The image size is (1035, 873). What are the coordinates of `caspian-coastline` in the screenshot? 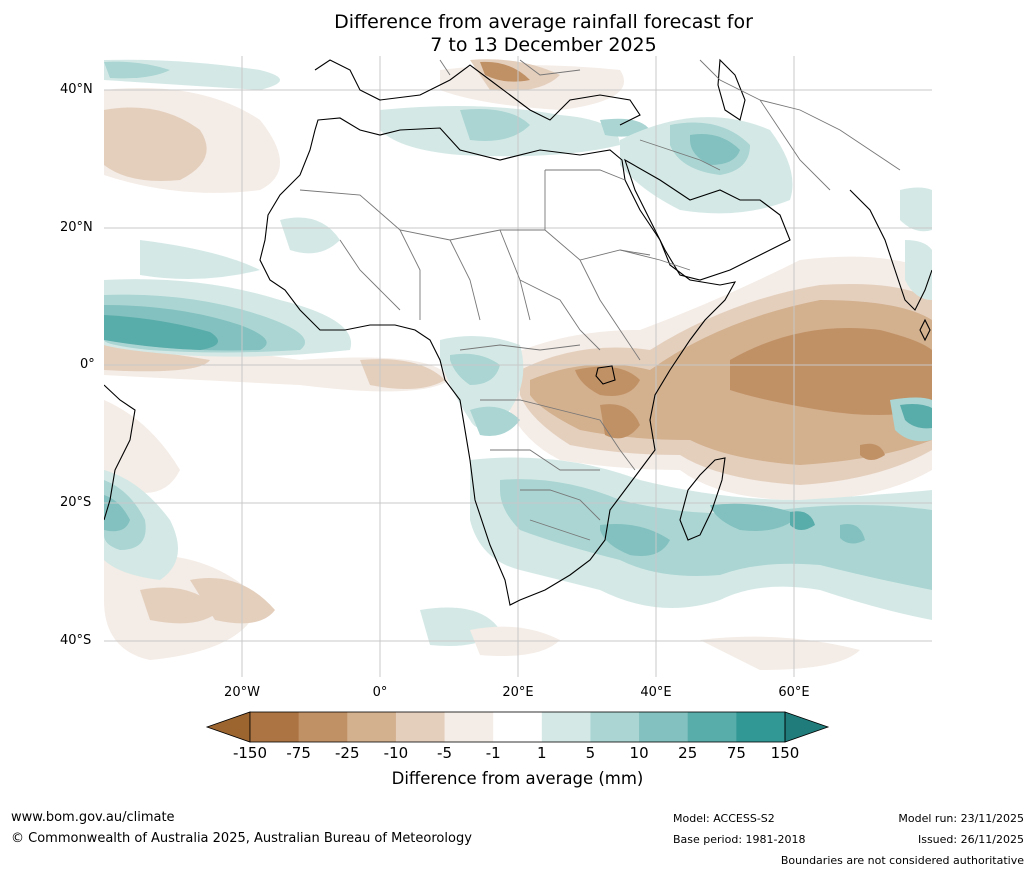 It's located at (731, 89).